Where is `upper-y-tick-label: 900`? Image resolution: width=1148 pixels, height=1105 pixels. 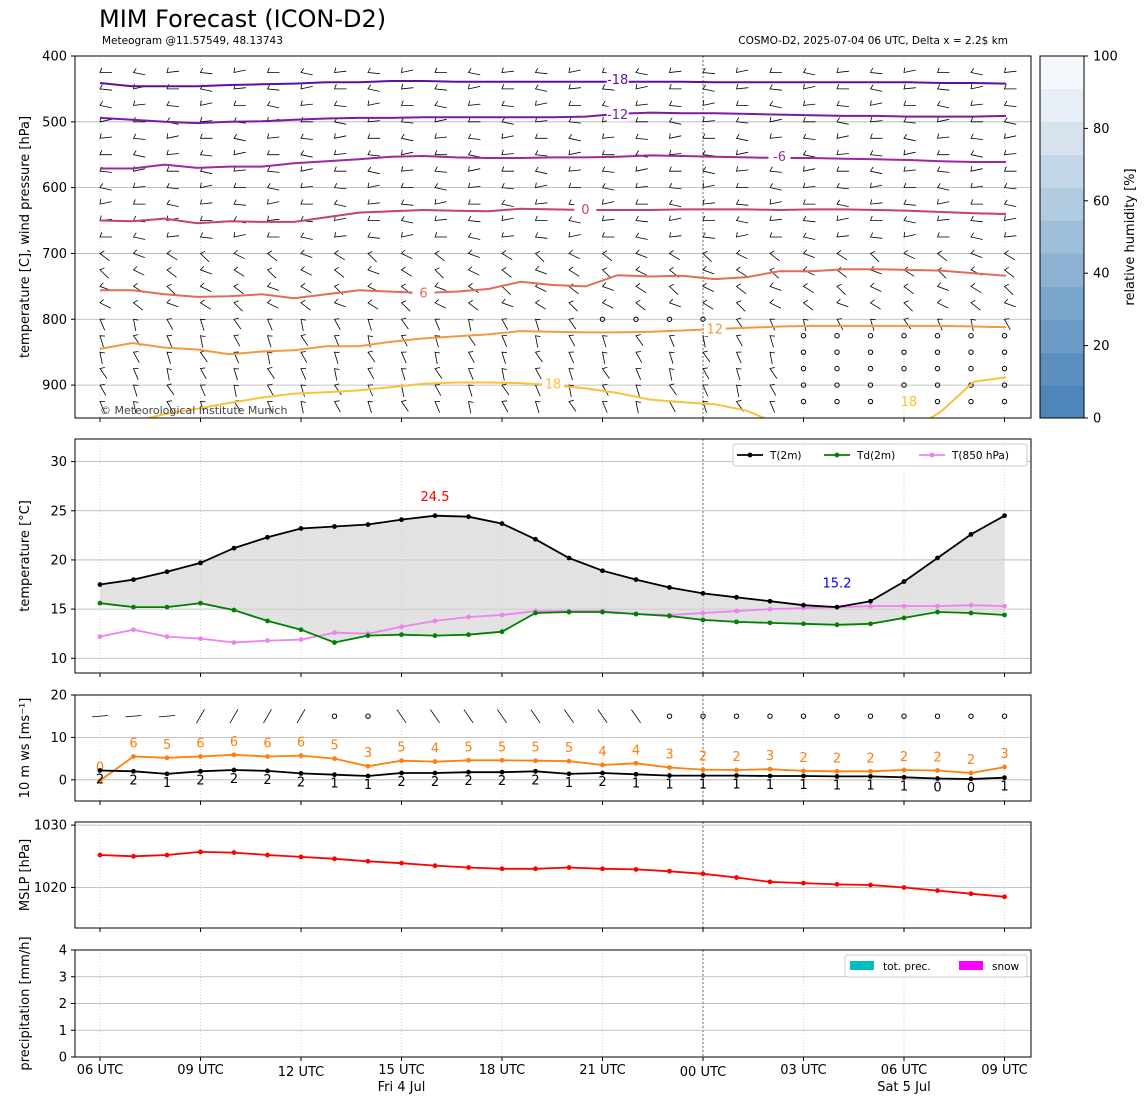 upper-y-tick-label: 900 is located at coordinates (54, 386).